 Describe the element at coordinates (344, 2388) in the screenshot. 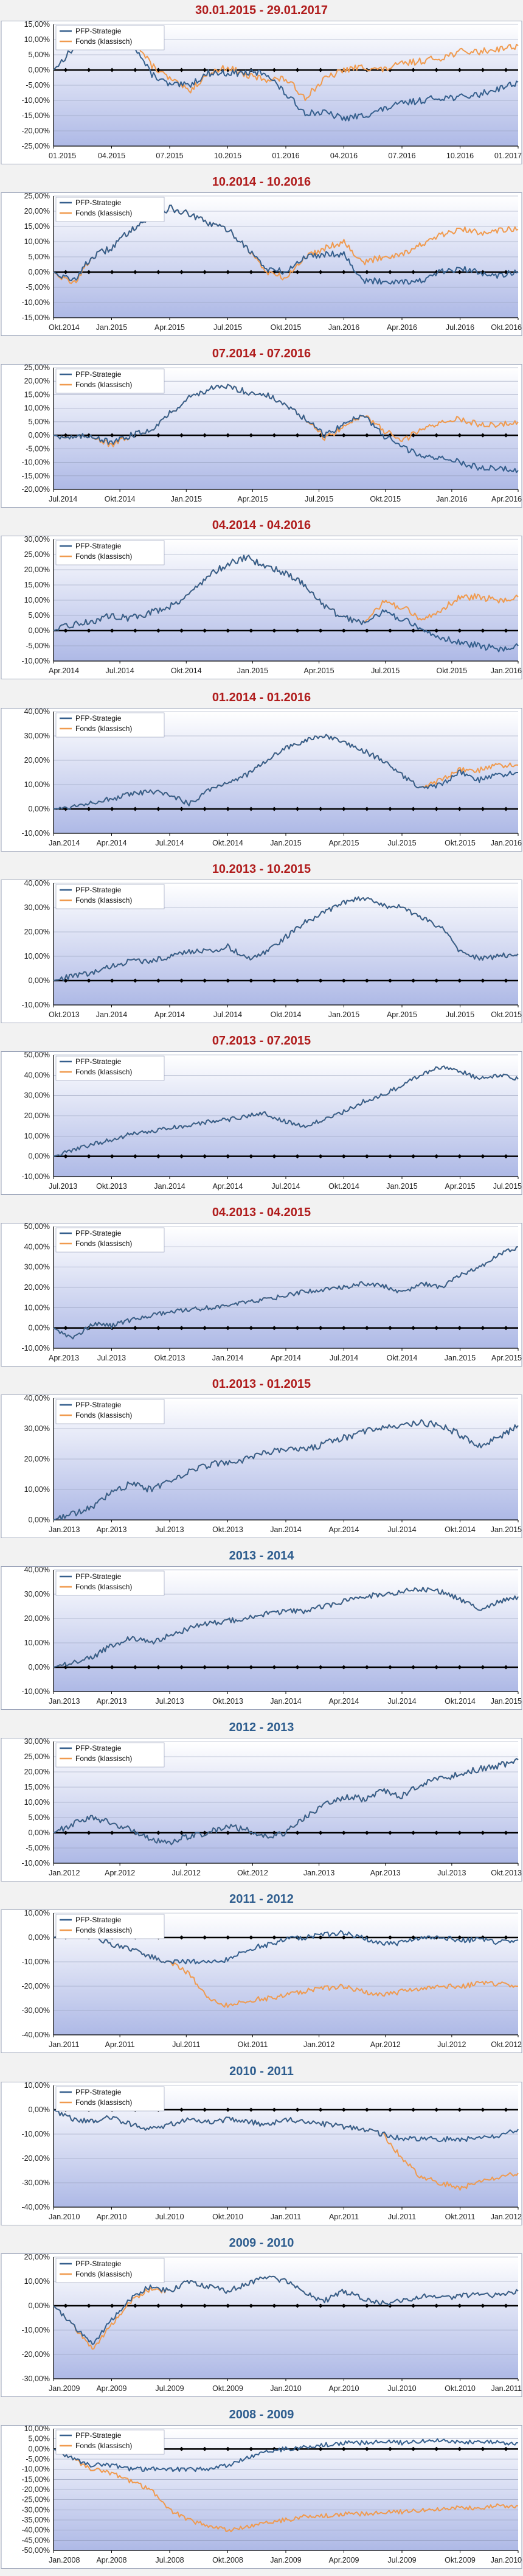

I see `x-tick-label: Apr.2010` at that location.